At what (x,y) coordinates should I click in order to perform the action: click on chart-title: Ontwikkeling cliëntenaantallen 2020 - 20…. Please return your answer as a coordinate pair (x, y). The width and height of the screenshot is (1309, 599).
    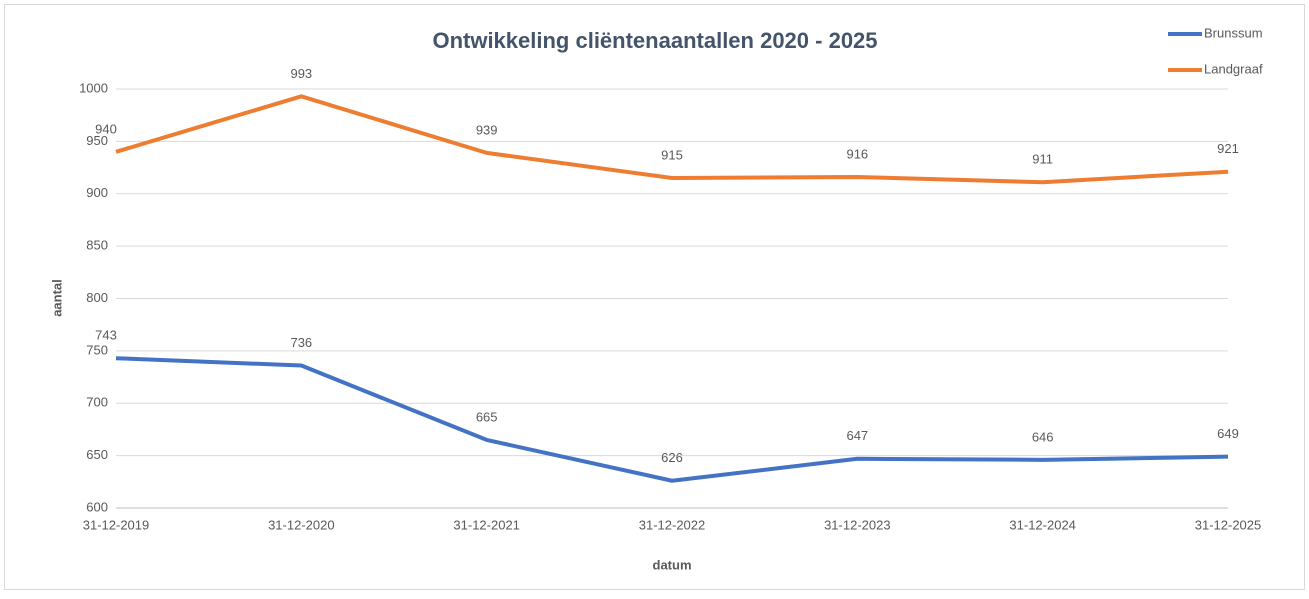
    Looking at the image, I should click on (654, 40).